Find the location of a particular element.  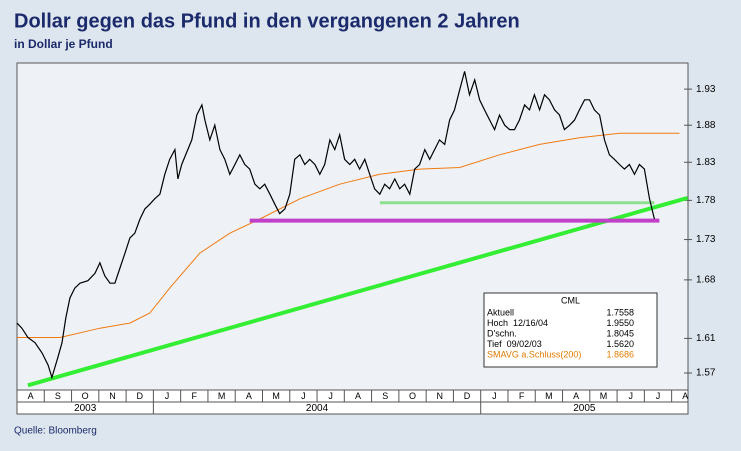

info-value: 1.5620 is located at coordinates (620, 344).